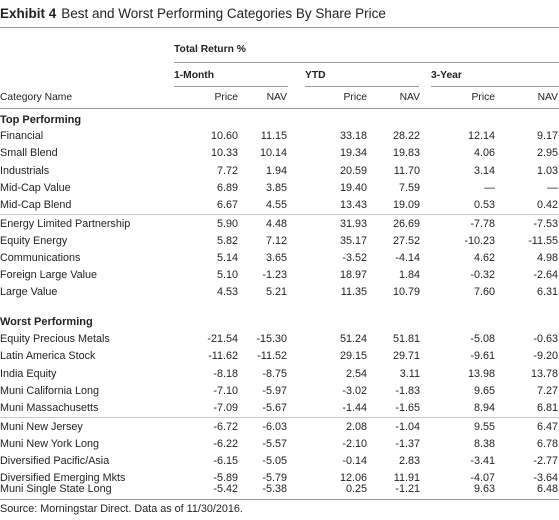 Image resolution: width=559 pixels, height=520 pixels. What do you see at coordinates (227, 205) in the screenshot?
I see `return-value-cell: 6.67` at bounding box center [227, 205].